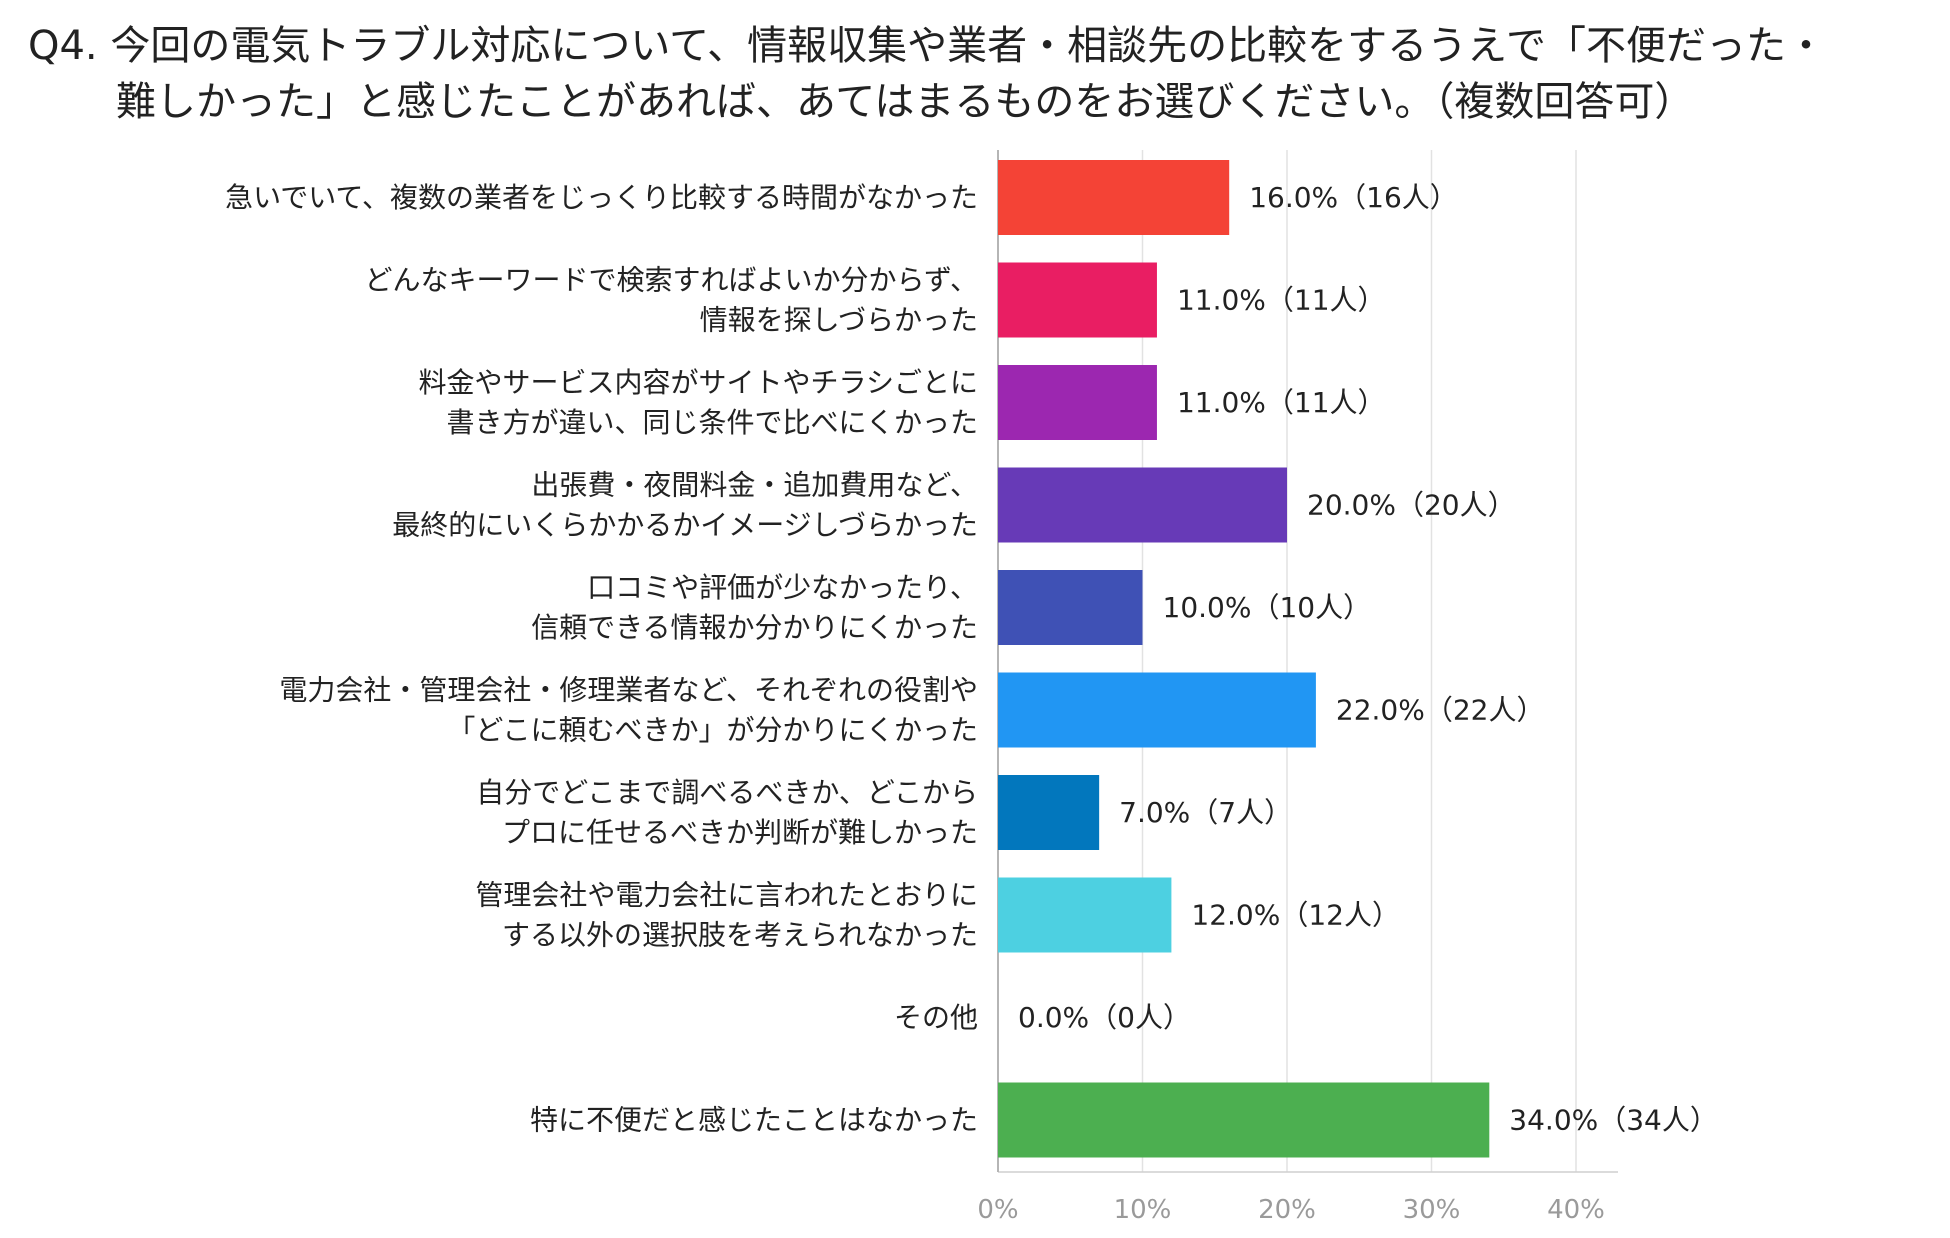  Describe the element at coordinates (712, 730) in the screenshot. I see `category-label: 「どこに頼むべきか」が分かりにくかった` at that location.